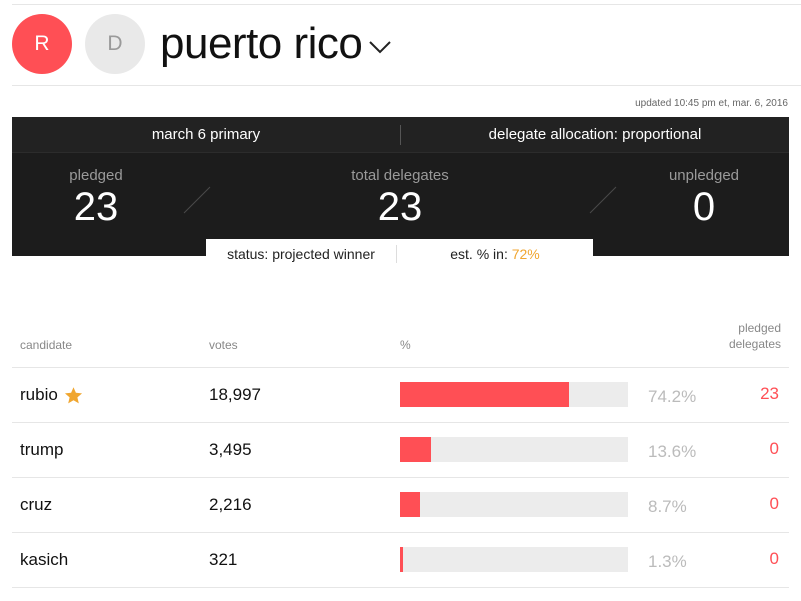 This screenshot has height=601, width=801. I want to click on reporting-label: est. % in:, so click(481, 253).